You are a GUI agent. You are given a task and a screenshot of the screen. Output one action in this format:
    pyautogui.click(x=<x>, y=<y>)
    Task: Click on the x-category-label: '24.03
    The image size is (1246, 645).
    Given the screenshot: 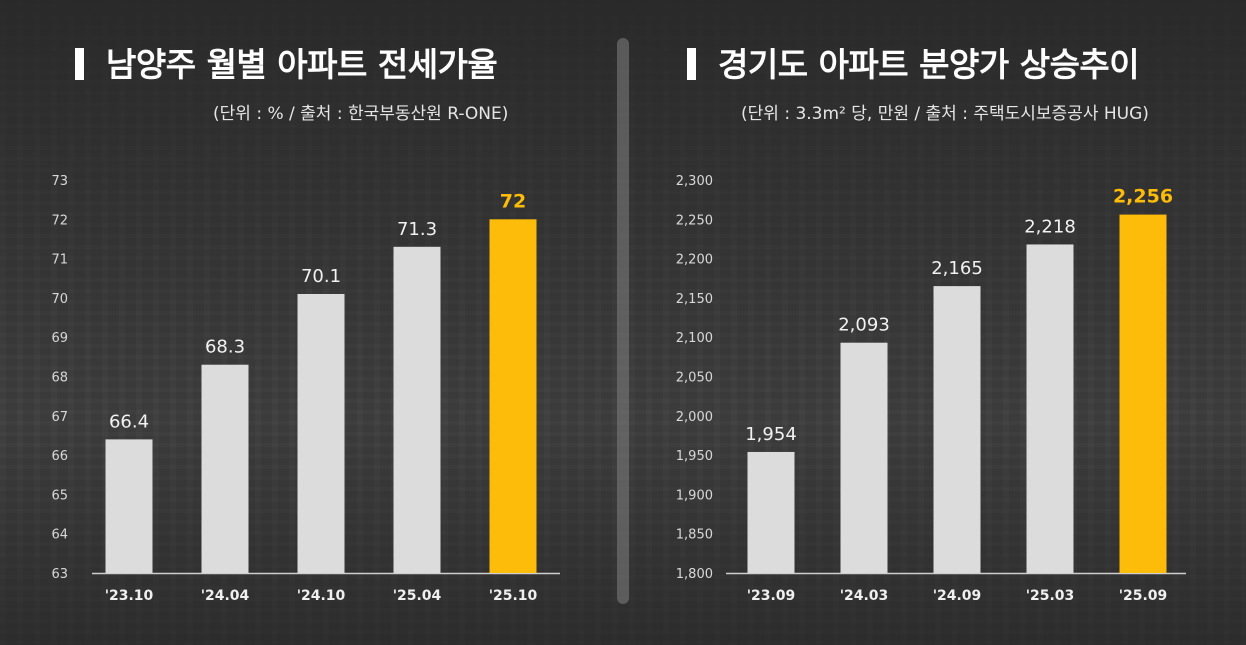 What is the action you would take?
    pyautogui.click(x=864, y=596)
    